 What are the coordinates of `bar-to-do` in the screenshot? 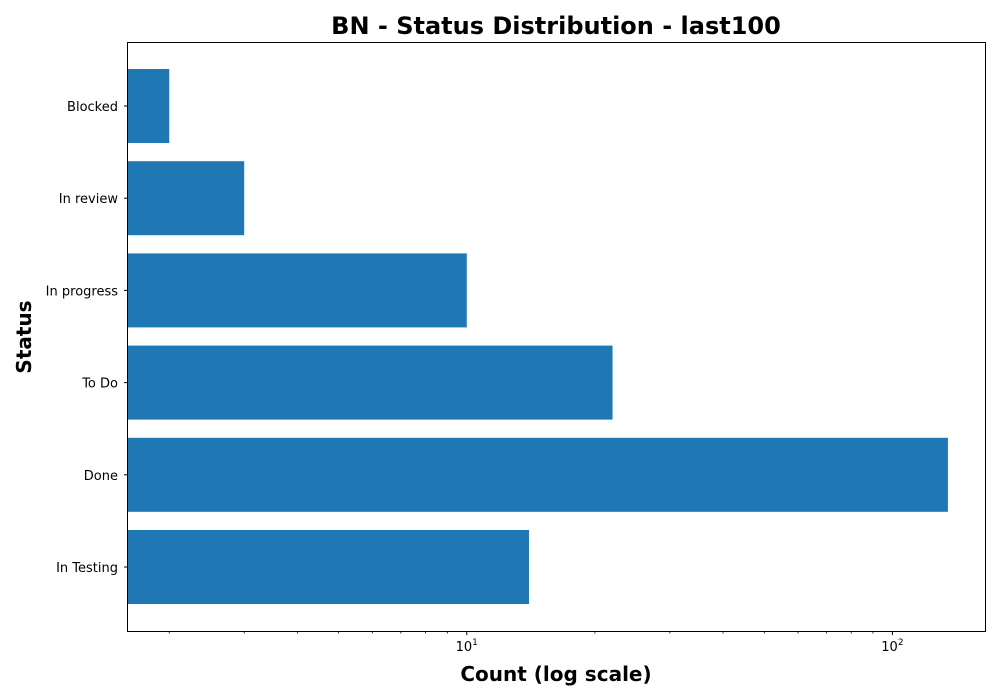 It's located at (370, 382).